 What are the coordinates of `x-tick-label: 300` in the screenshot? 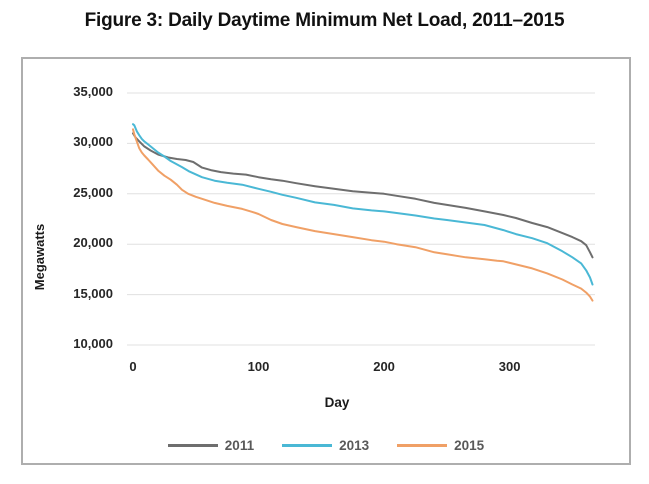 It's located at (509, 366).